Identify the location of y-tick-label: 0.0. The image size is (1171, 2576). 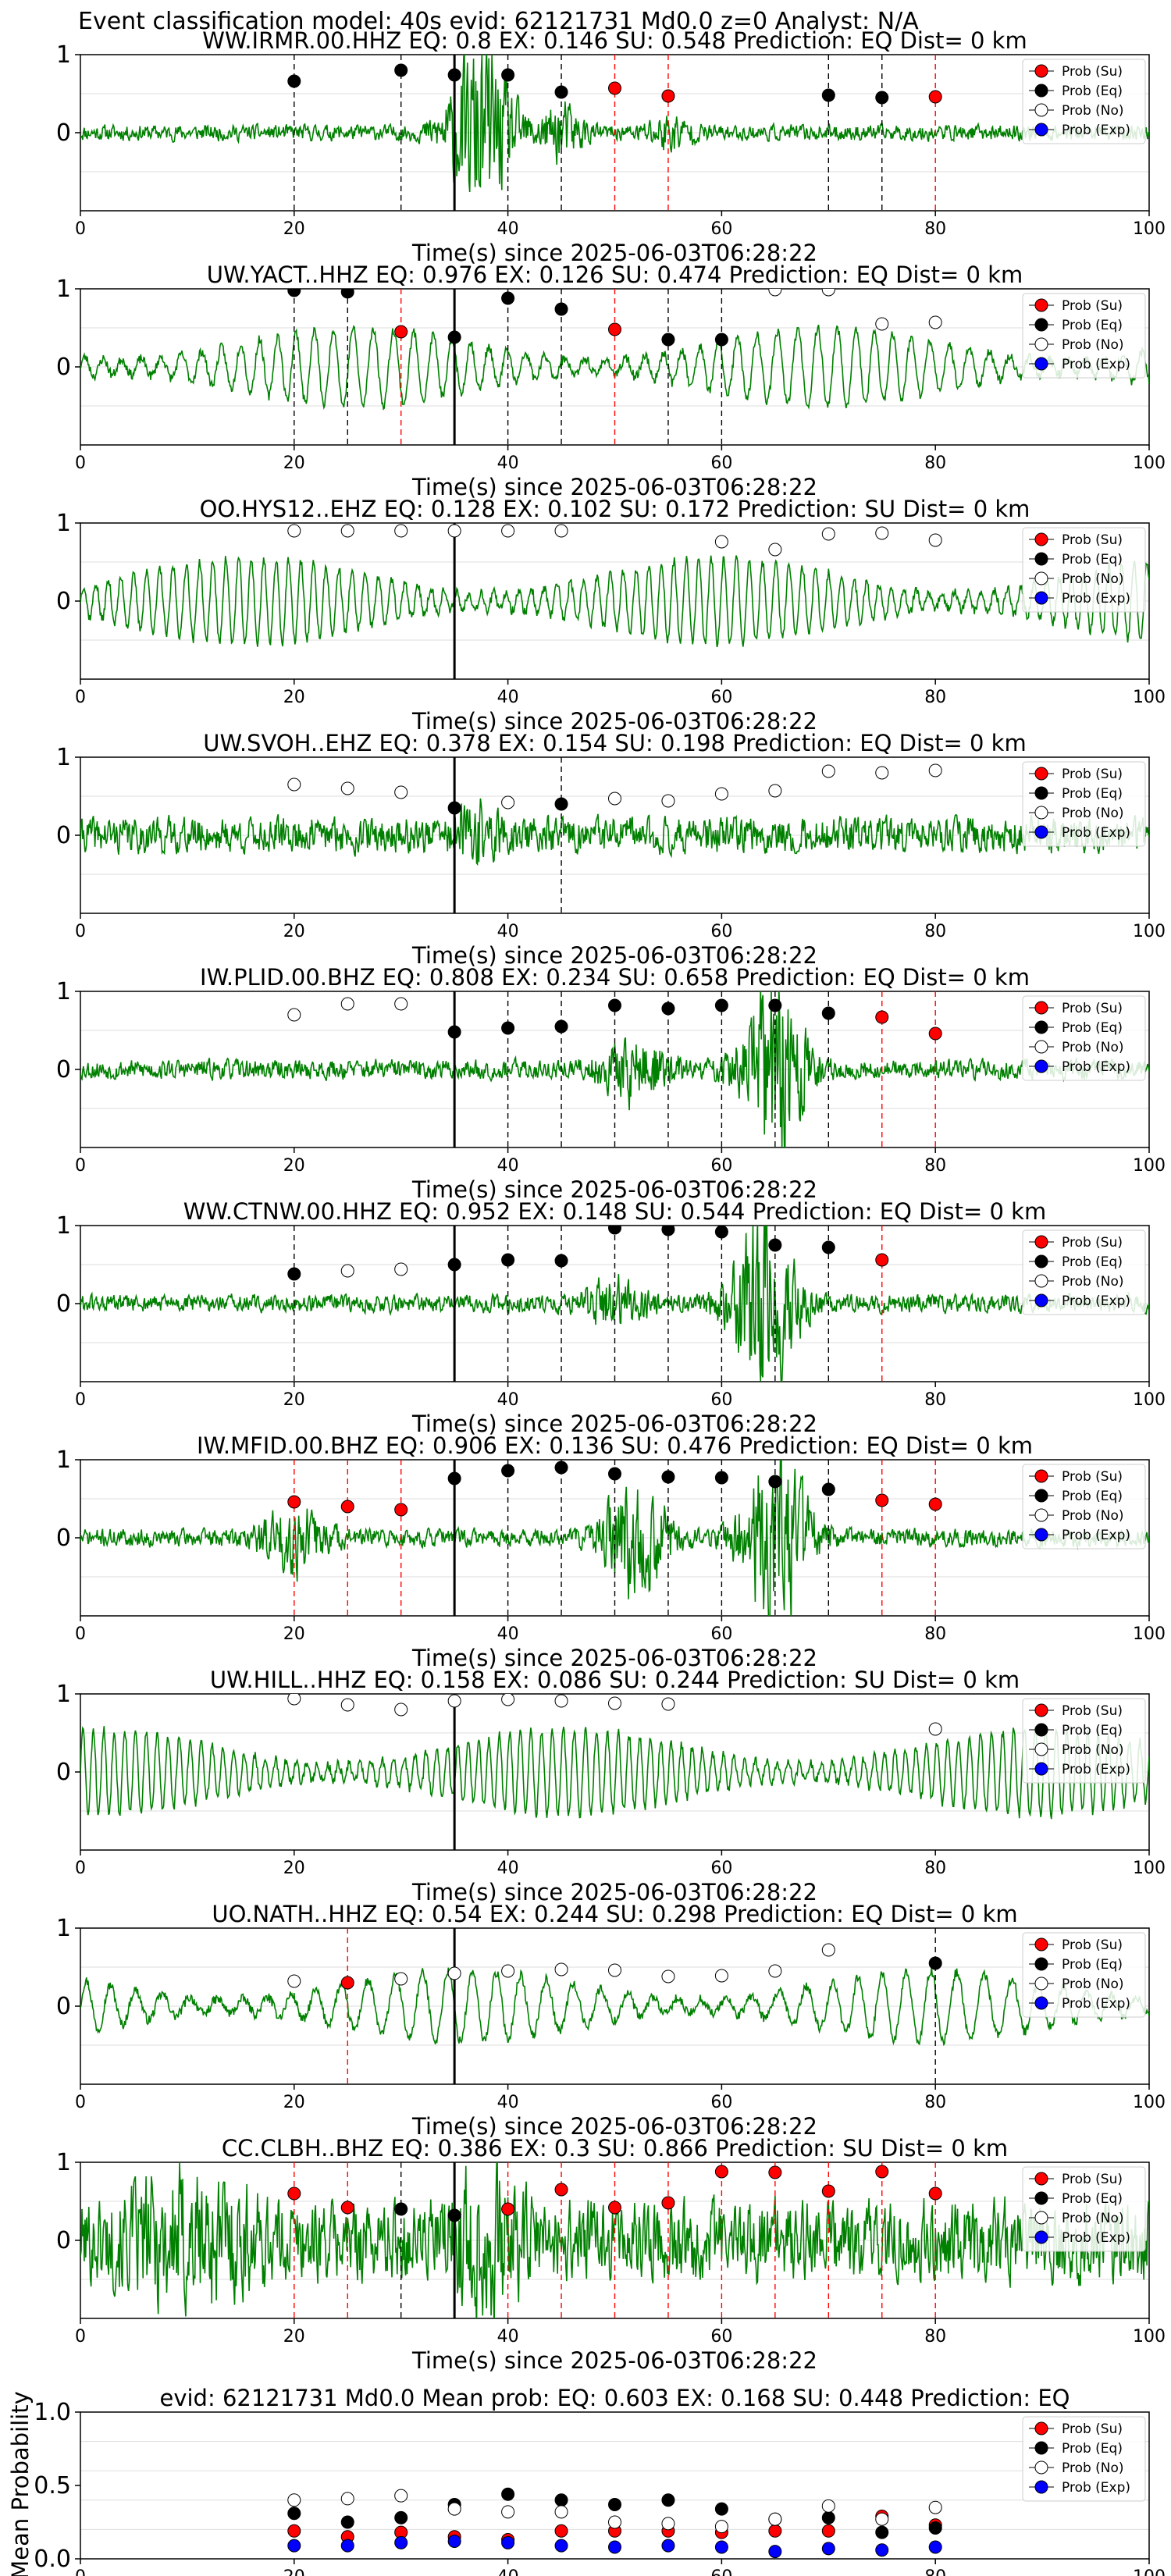
(52, 2559).